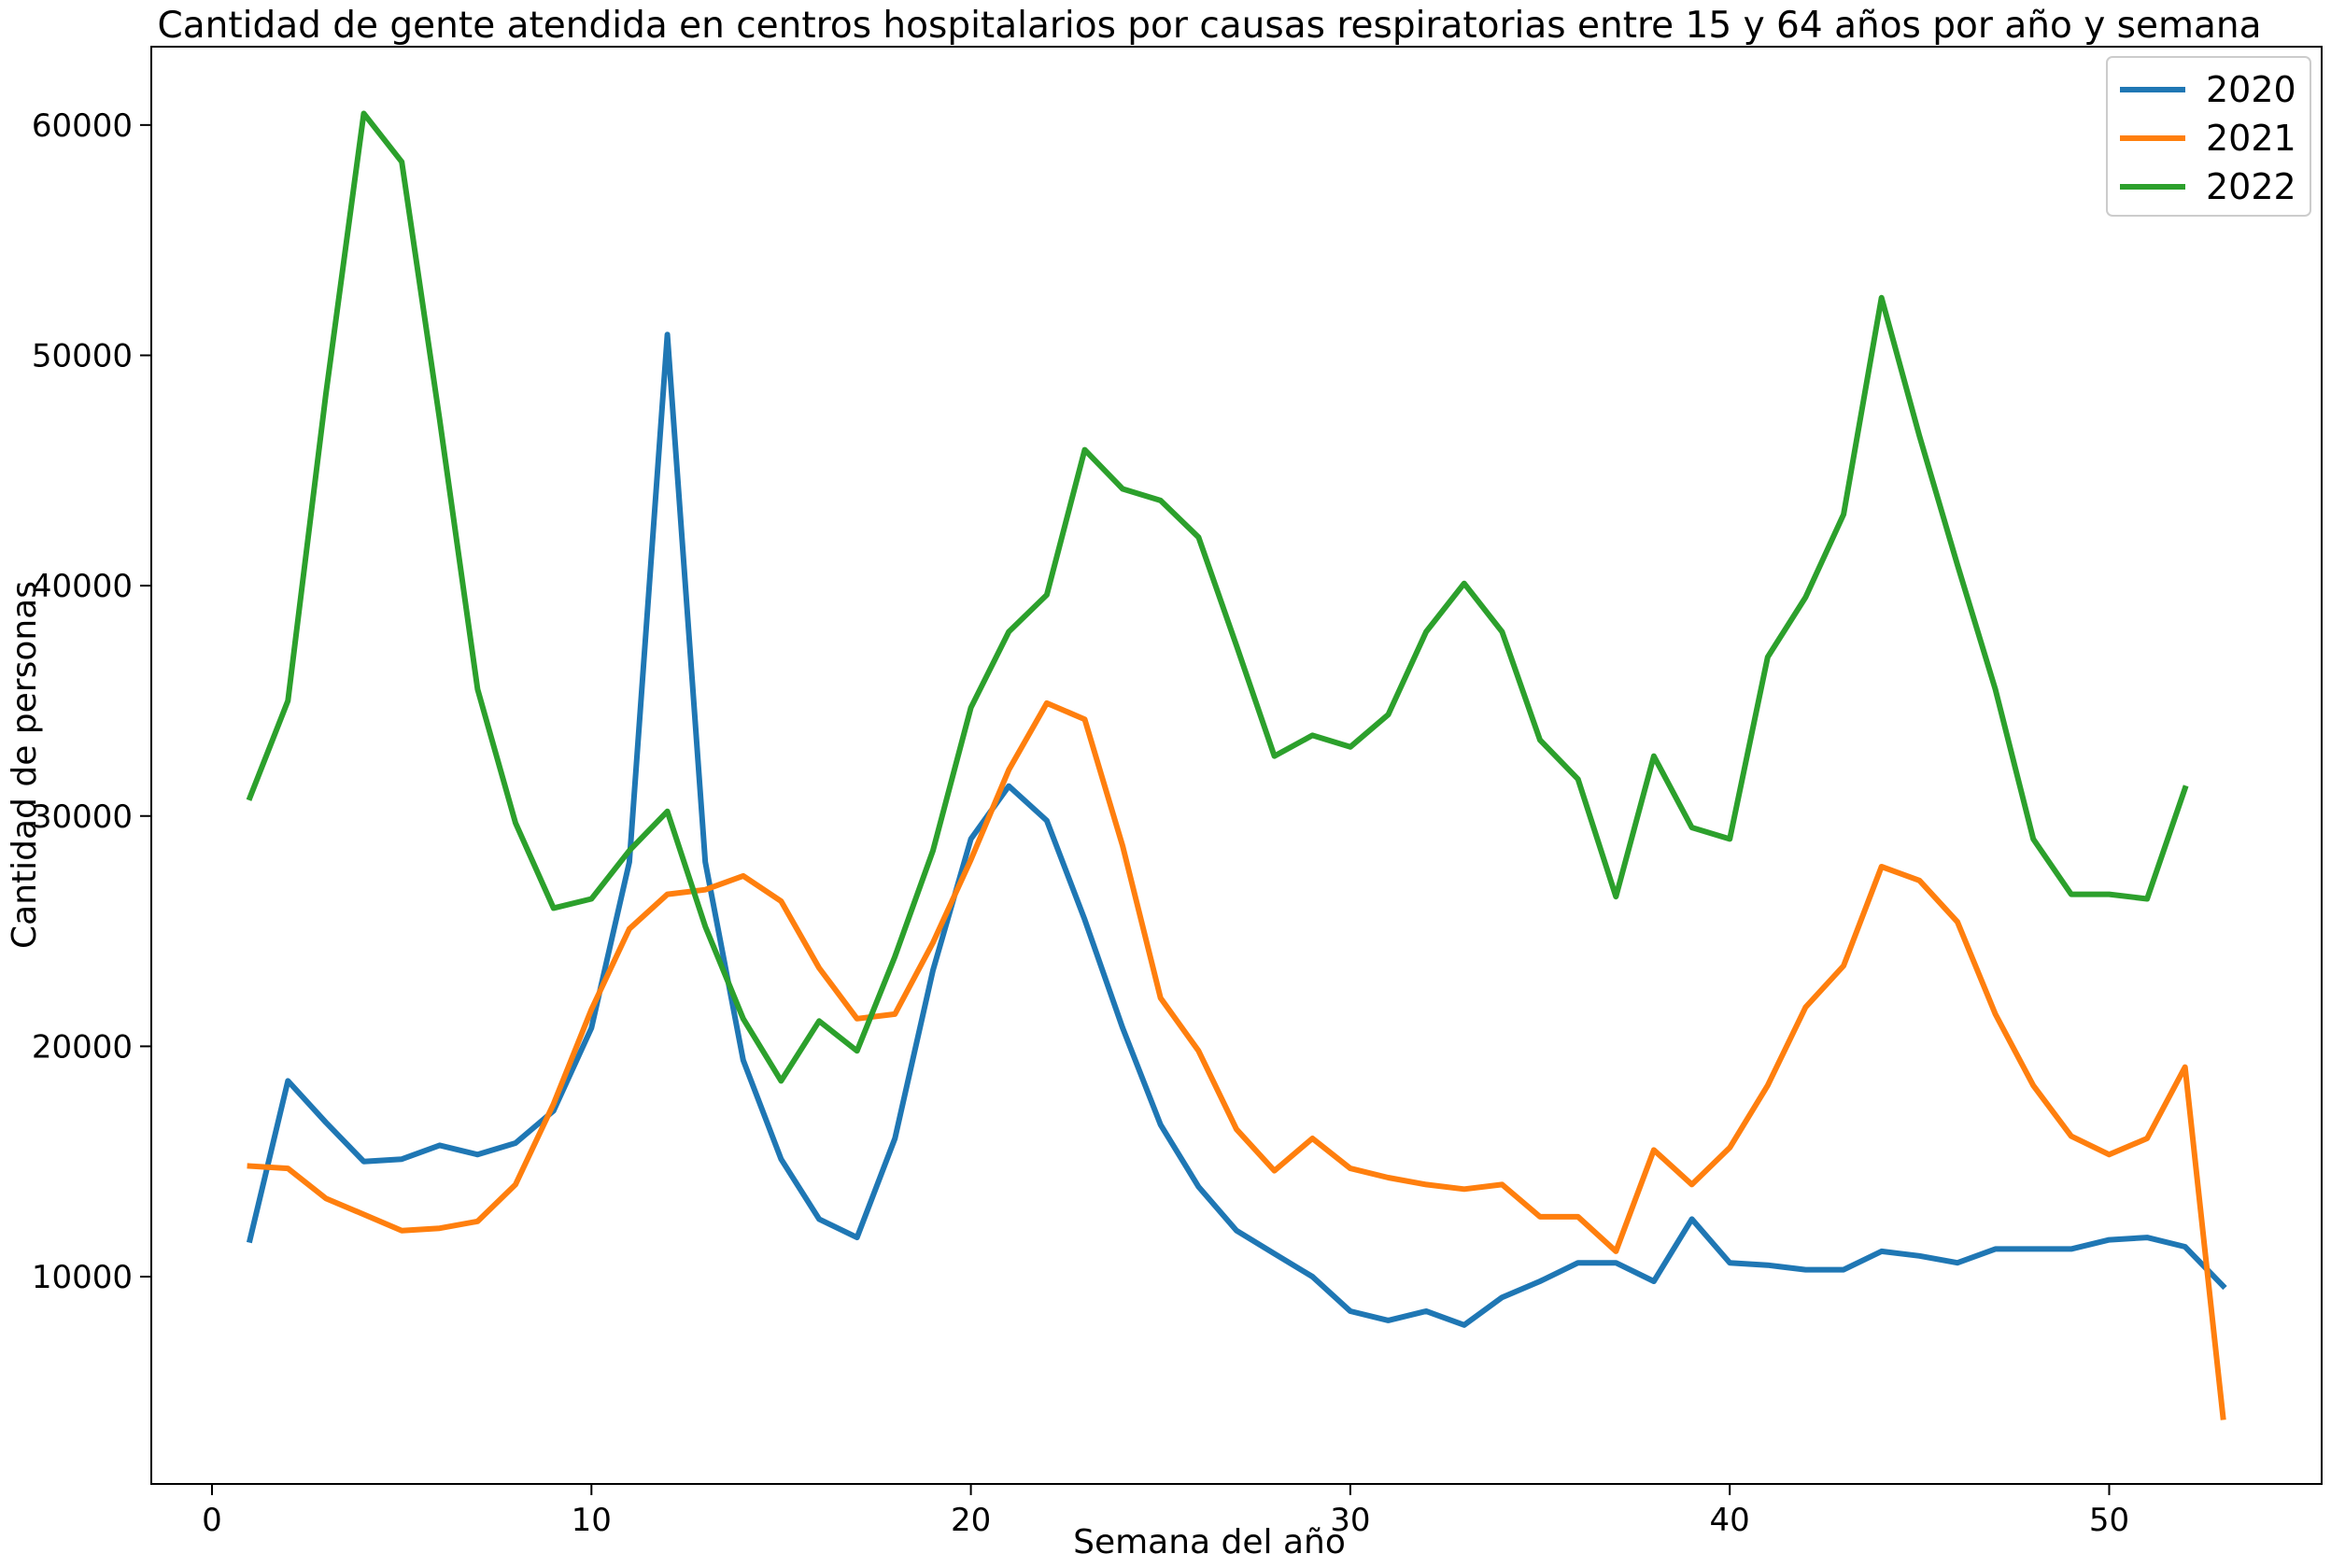 Image resolution: width=2331 pixels, height=1568 pixels. Describe the element at coordinates (2251, 186) in the screenshot. I see `legend-label-2022: 2022` at that location.